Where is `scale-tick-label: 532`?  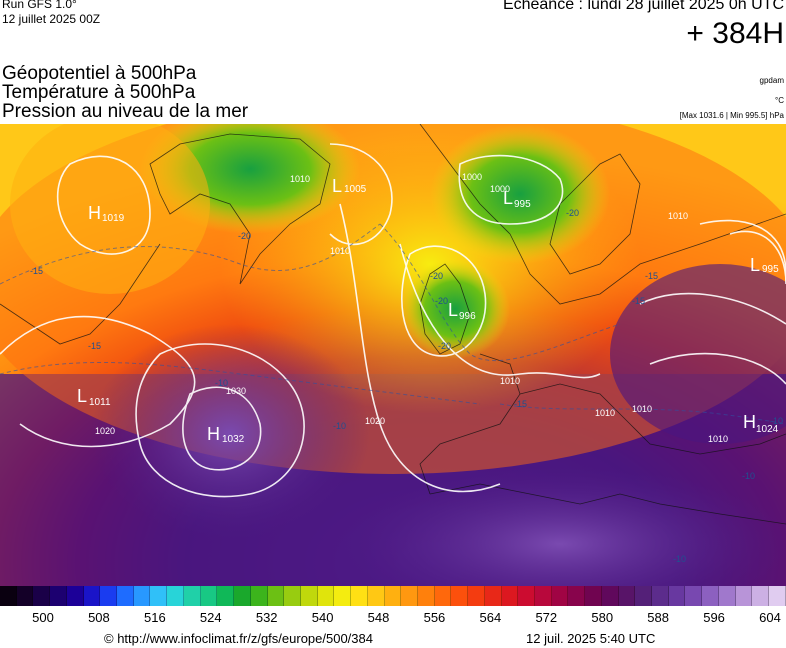 scale-tick-label: 532 is located at coordinates (266, 617).